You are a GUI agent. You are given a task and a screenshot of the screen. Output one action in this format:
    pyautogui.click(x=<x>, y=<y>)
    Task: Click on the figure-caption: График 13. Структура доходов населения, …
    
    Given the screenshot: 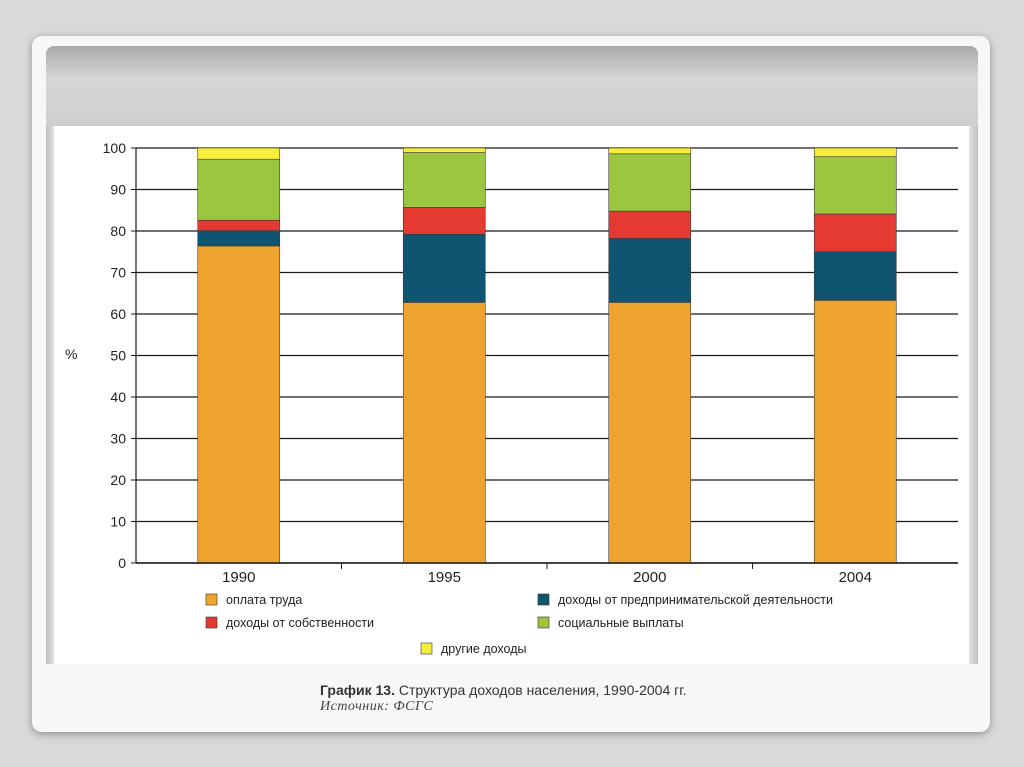 What is the action you would take?
    pyautogui.click(x=620, y=698)
    